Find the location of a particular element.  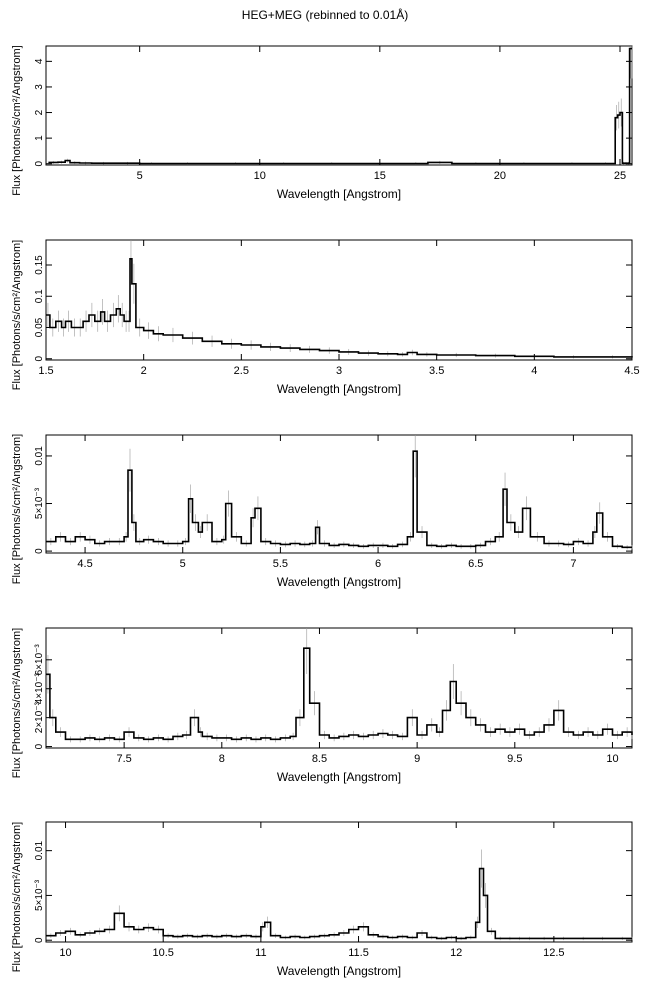

y-tick-label: 4 is located at coordinates (39, 61).